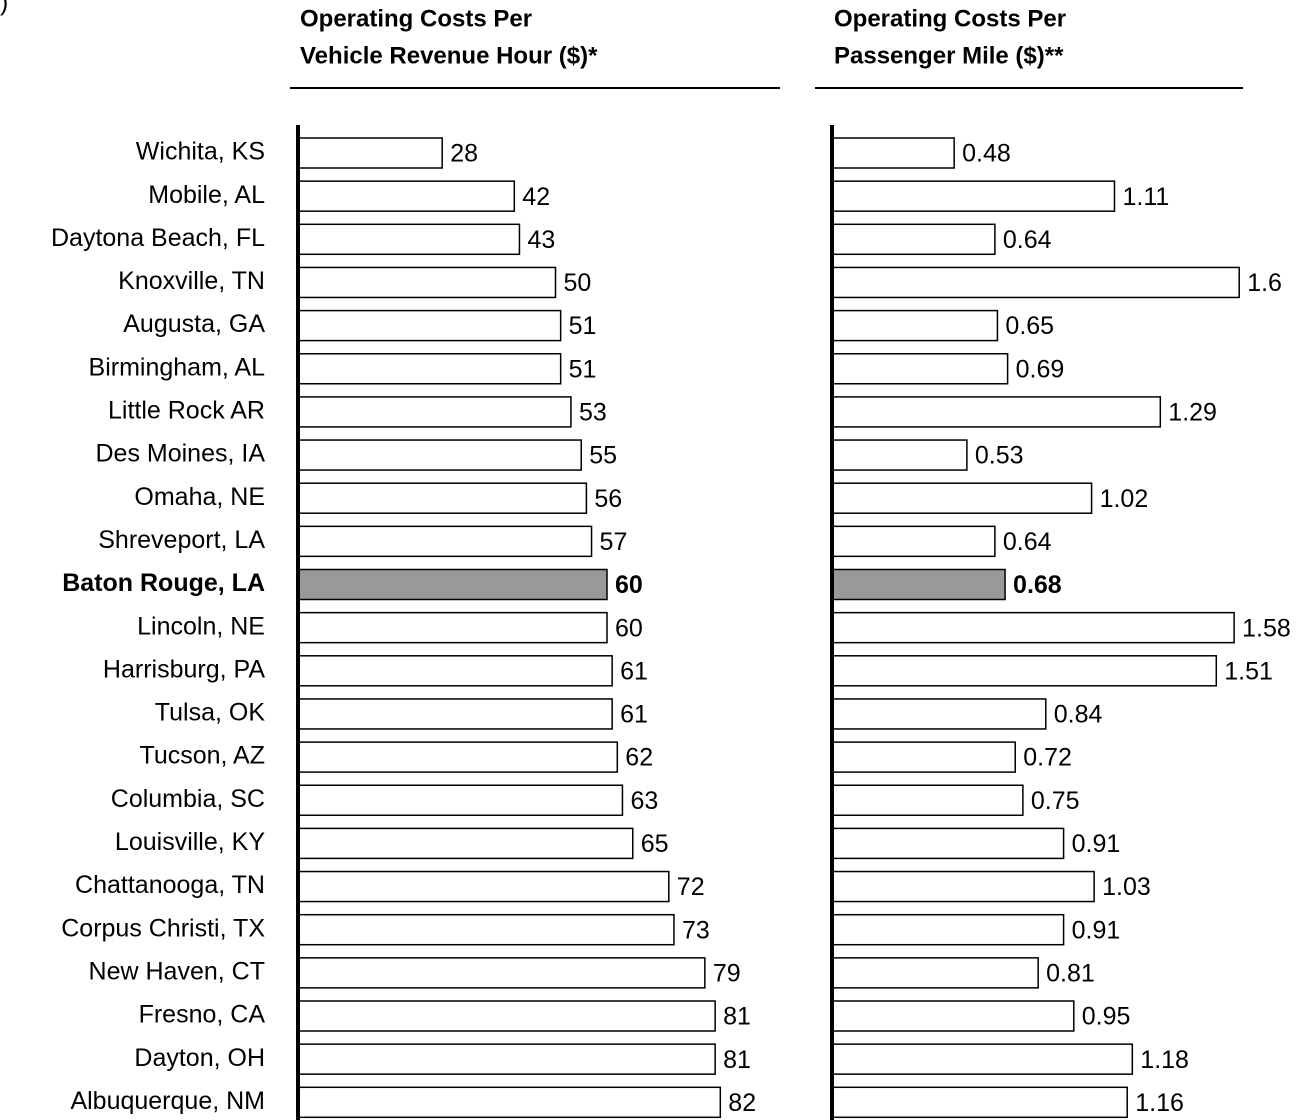 This screenshot has width=1311, height=1120. I want to click on category-label: Omaha, NE, so click(199, 497).